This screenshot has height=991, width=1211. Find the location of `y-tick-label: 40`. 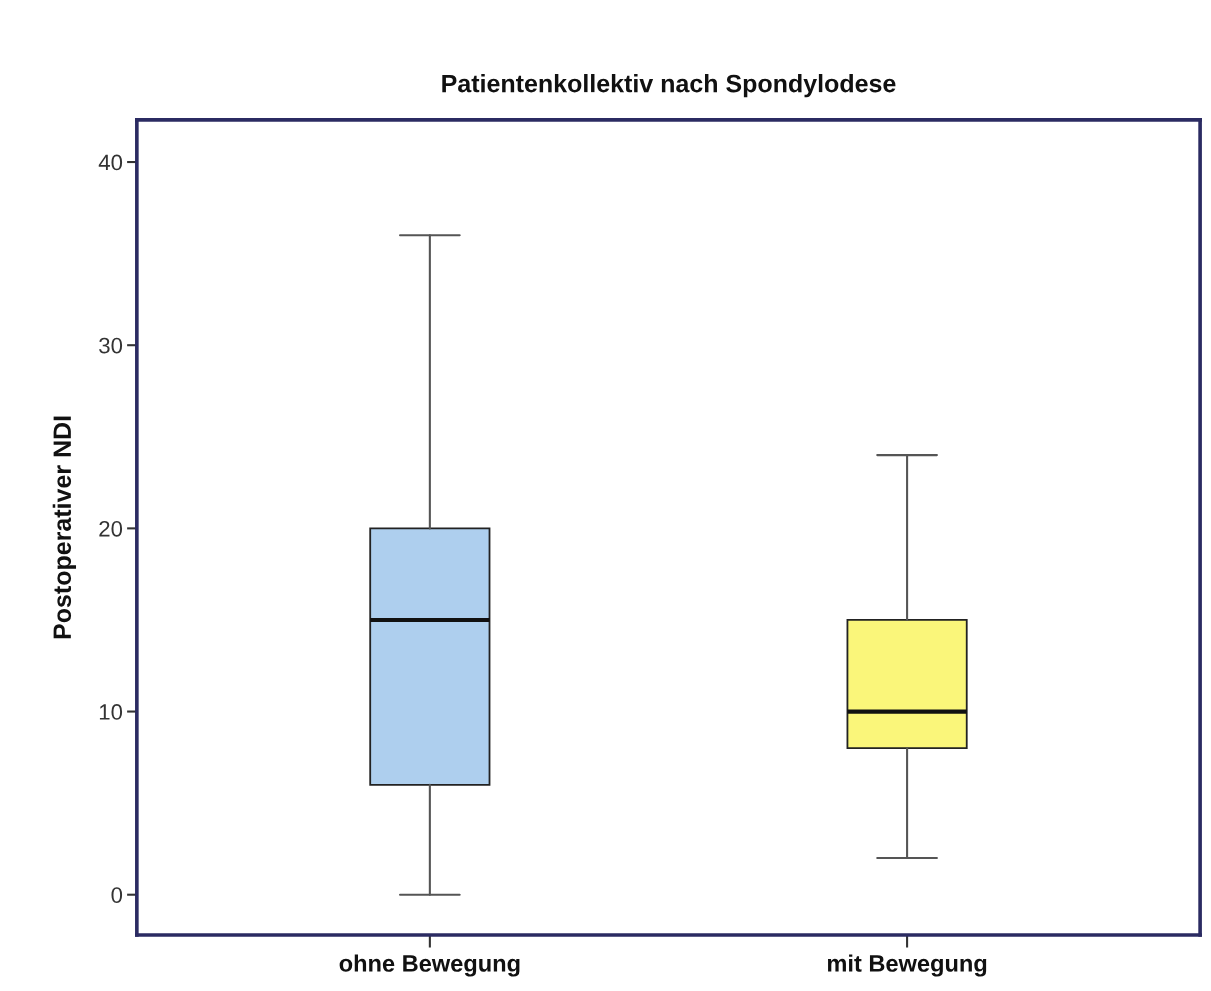

y-tick-label: 40 is located at coordinates (110, 162).